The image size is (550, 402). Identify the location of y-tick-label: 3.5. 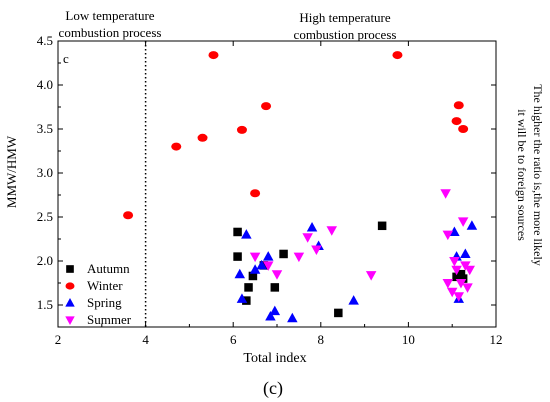
(45, 128).